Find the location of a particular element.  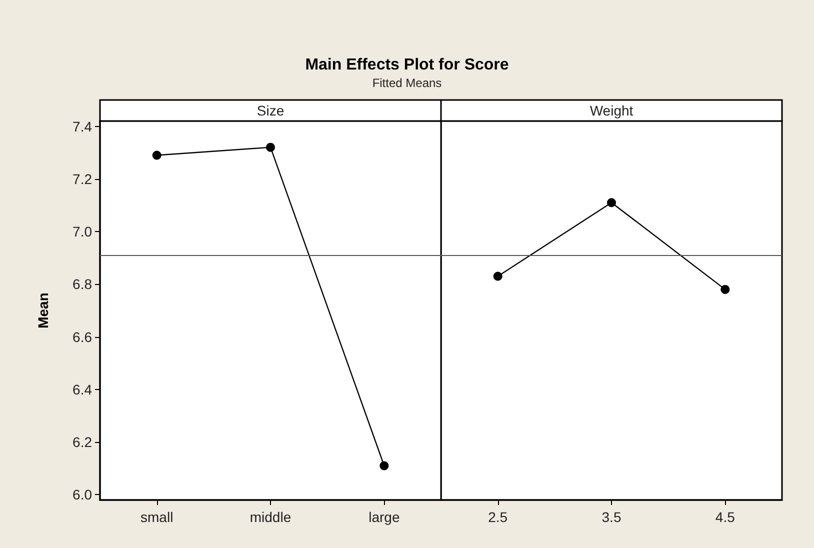

y-tick-label: 7.0 is located at coordinates (82, 232).